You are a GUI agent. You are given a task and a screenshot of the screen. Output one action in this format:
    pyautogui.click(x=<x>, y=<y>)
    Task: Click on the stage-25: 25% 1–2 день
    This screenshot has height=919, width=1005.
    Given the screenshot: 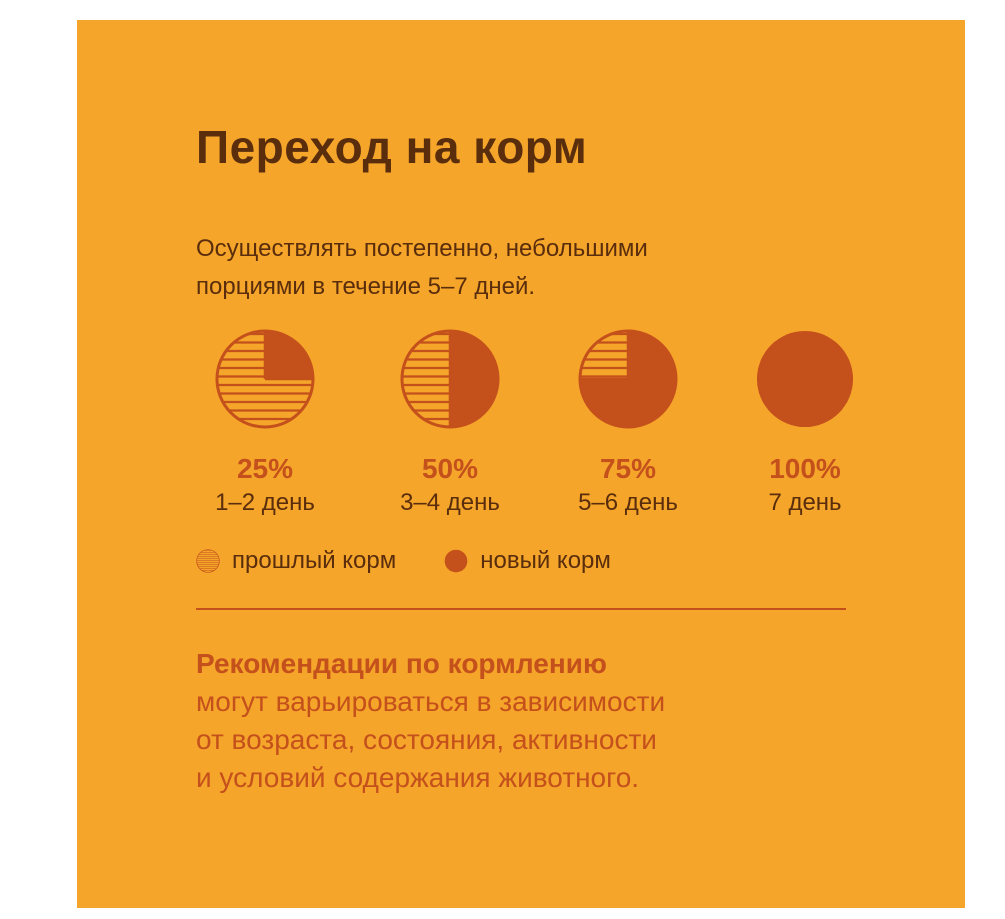 What is the action you would take?
    pyautogui.click(x=265, y=424)
    